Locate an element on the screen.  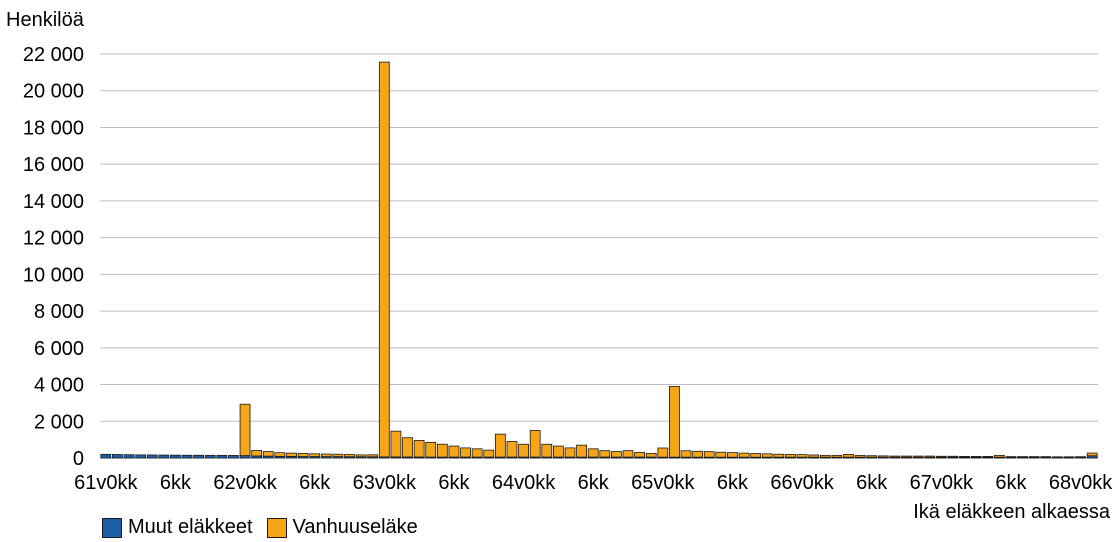
legend-swatch-vanhuuselake is located at coordinates (276, 527).